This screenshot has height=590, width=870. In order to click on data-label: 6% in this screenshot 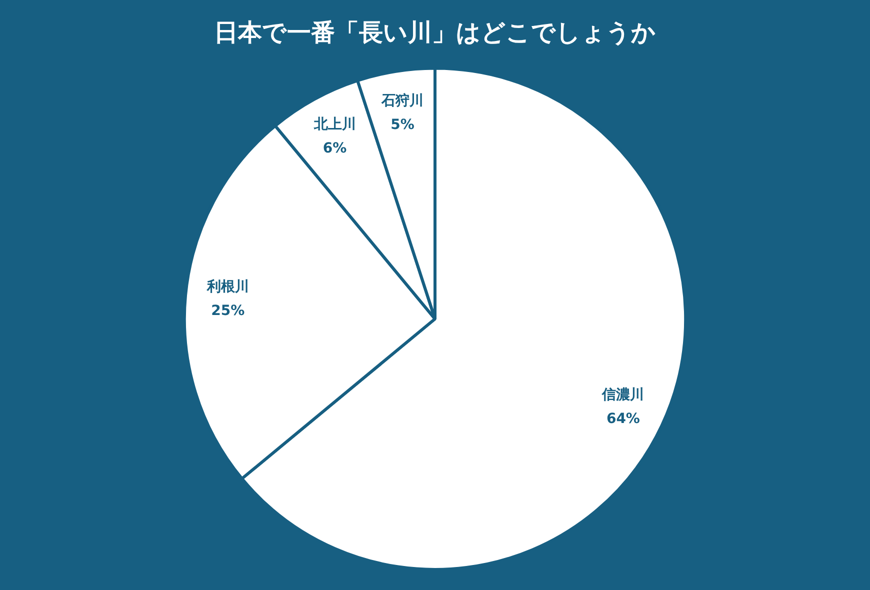, I will do `click(334, 148)`.